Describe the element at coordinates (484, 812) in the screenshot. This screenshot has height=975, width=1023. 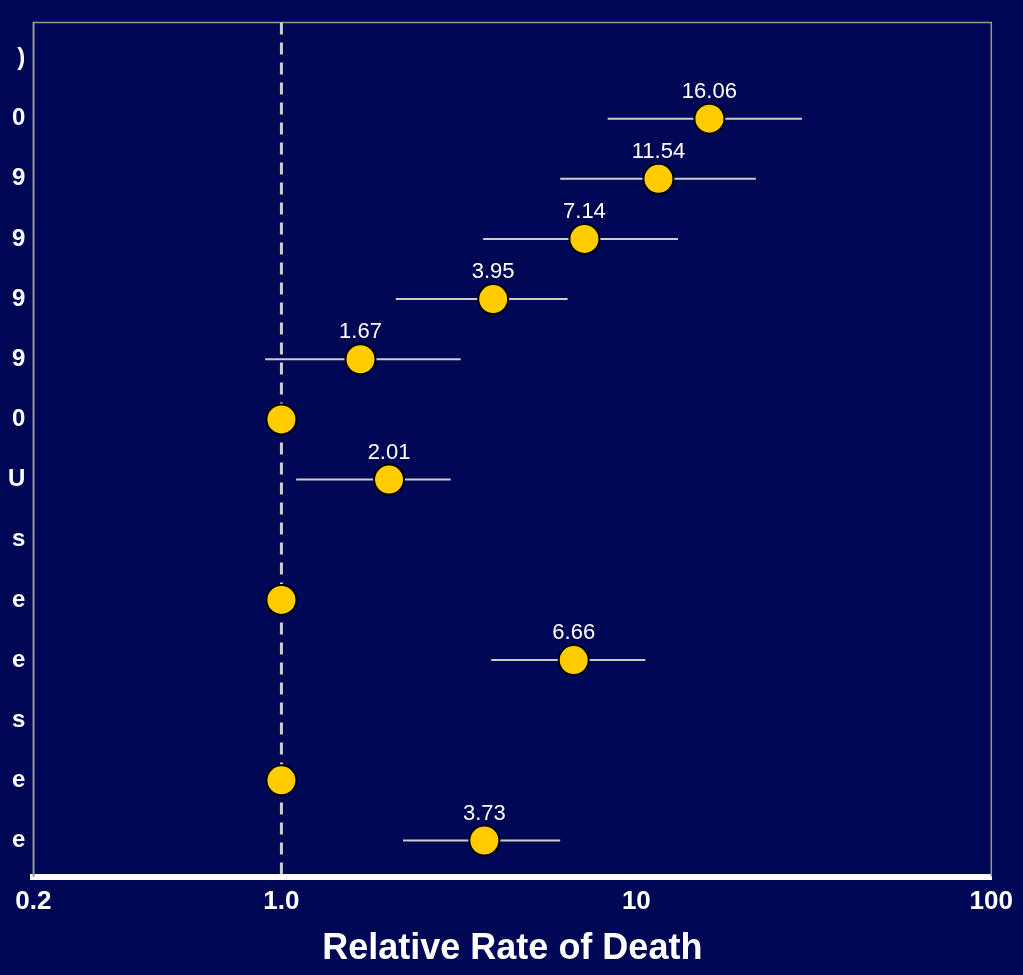
I see `data-label: 3.73` at that location.